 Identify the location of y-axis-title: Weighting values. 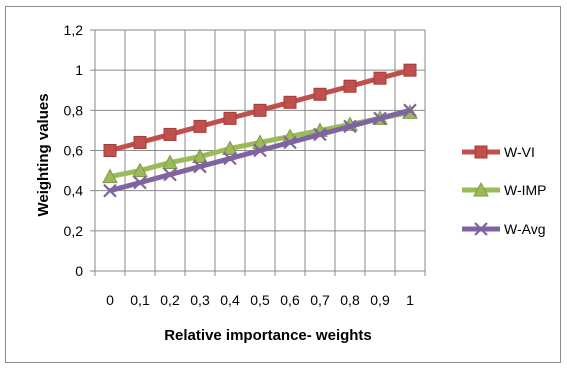
(43, 154).